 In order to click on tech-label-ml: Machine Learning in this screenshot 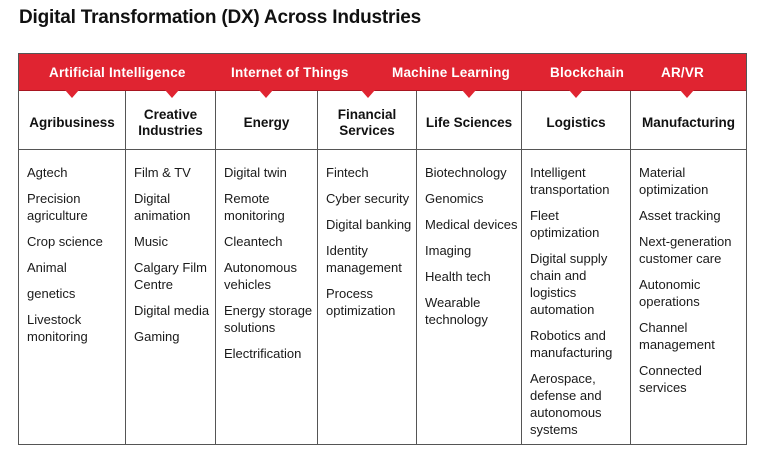, I will do `click(451, 72)`.